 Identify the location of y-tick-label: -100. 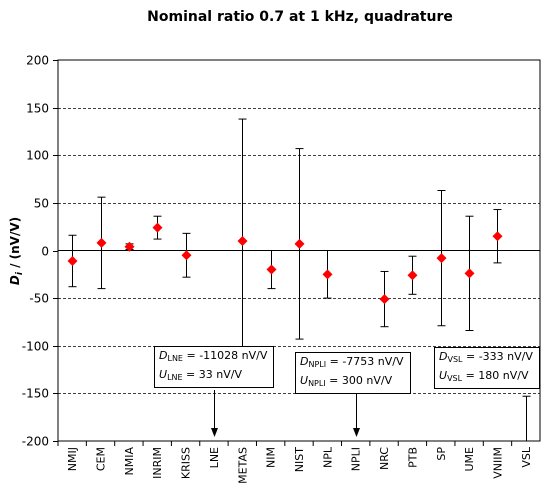
(35, 347).